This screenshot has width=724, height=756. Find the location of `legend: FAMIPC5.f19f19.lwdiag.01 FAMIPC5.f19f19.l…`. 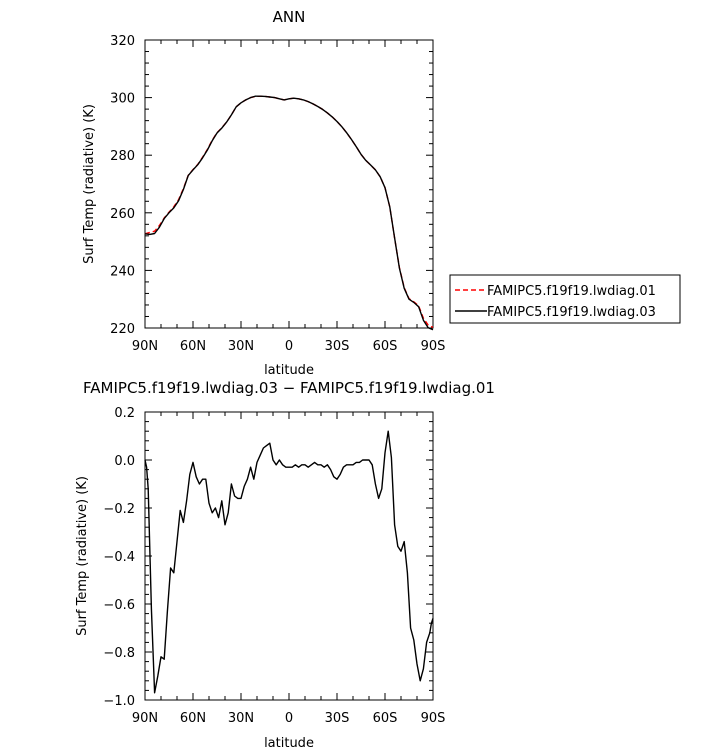

legend: FAMIPC5.f19f19.lwdiag.01 FAMIPC5.f19f19.l… is located at coordinates (565, 299).